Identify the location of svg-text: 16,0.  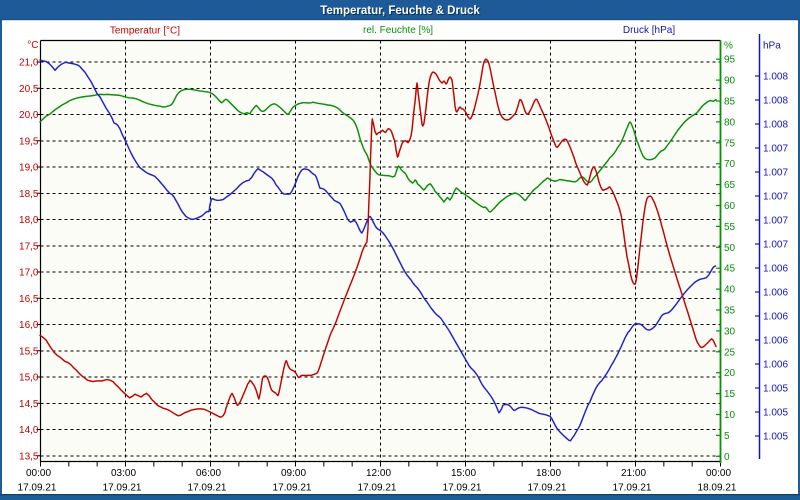
(29, 325).